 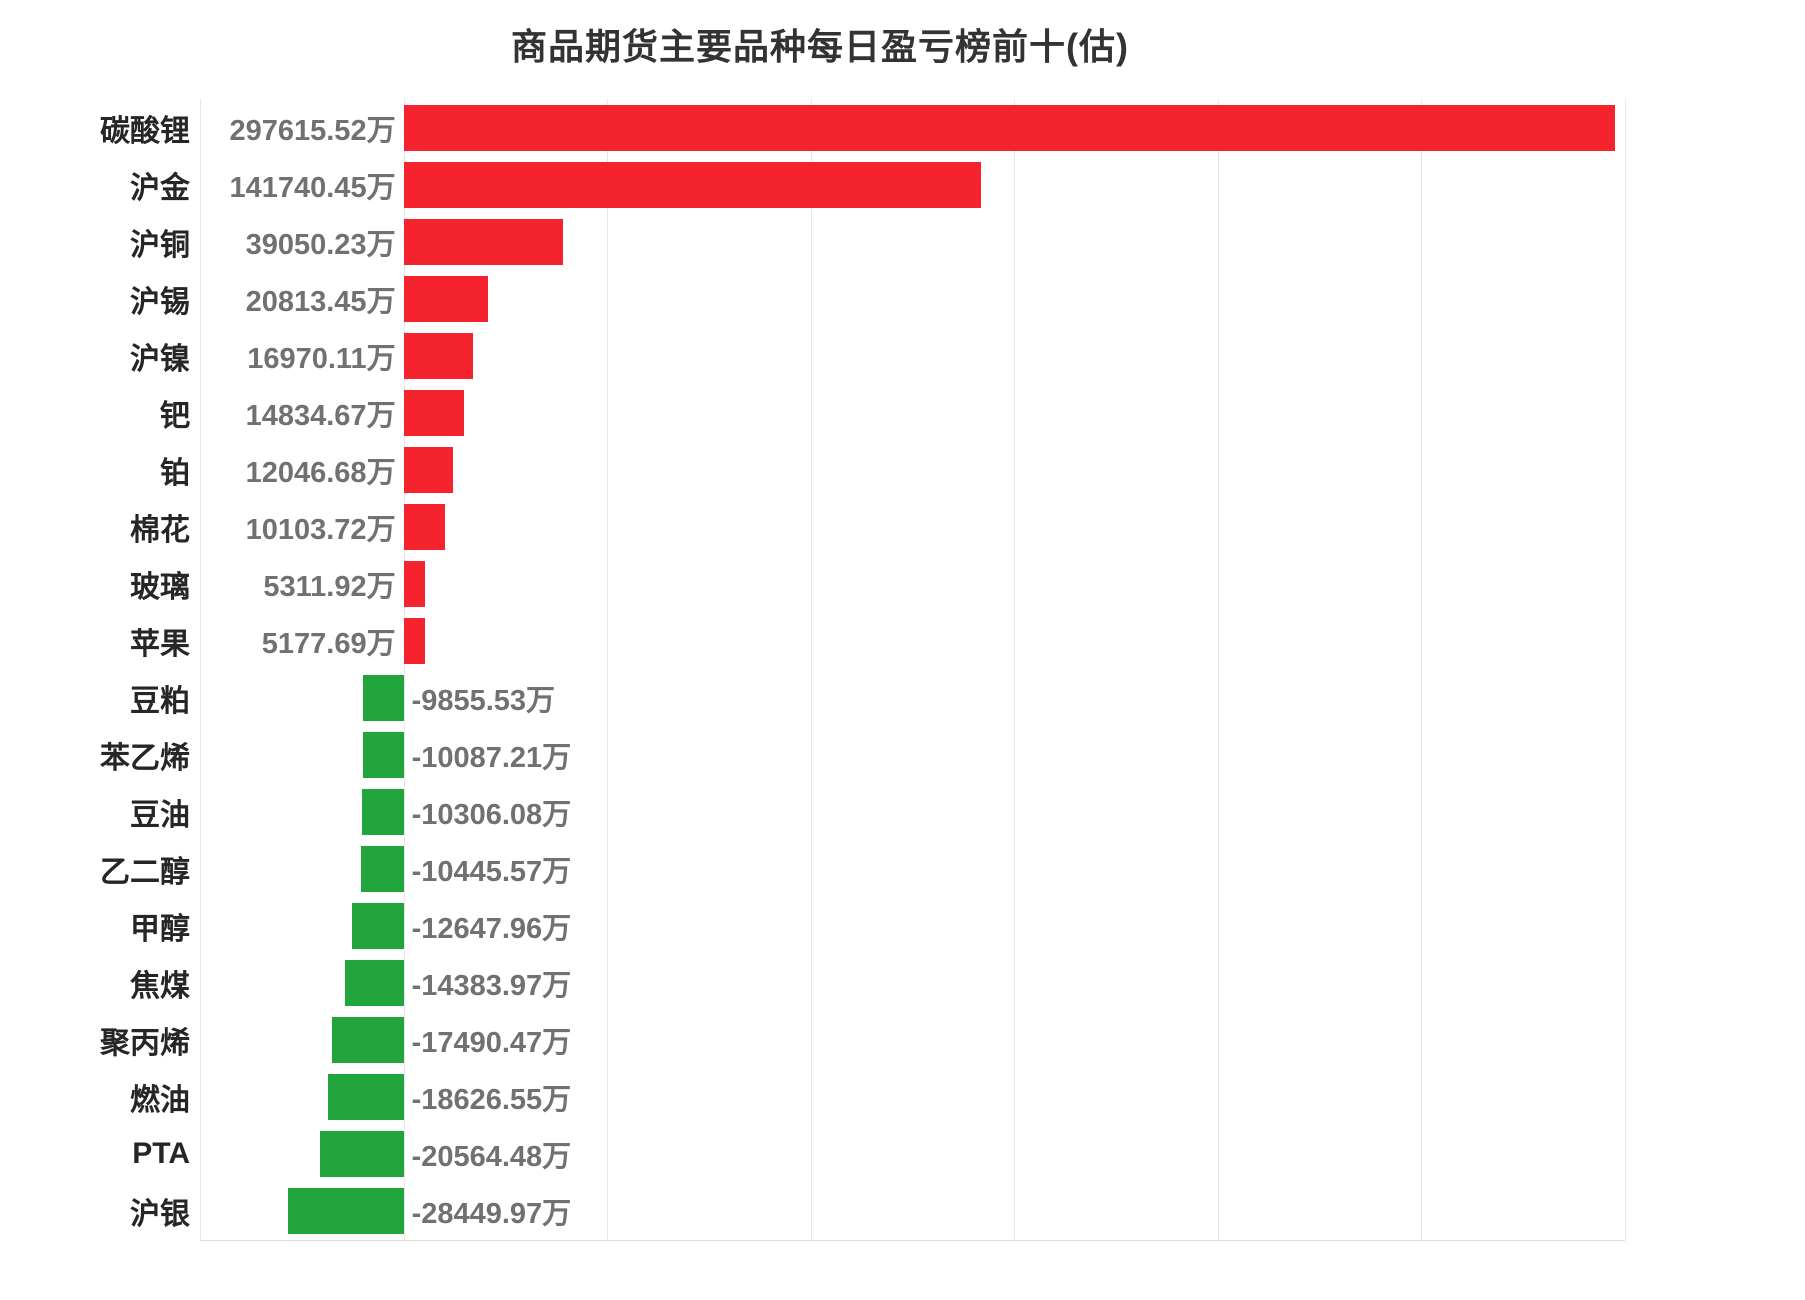 What do you see at coordinates (160, 302) in the screenshot?
I see `category-label: 沪锡` at bounding box center [160, 302].